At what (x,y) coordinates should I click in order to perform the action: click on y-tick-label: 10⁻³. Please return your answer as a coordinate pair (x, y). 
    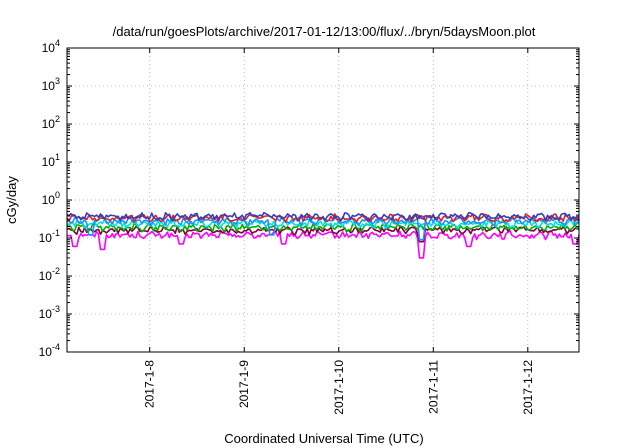
    Looking at the image, I should click on (49, 312).